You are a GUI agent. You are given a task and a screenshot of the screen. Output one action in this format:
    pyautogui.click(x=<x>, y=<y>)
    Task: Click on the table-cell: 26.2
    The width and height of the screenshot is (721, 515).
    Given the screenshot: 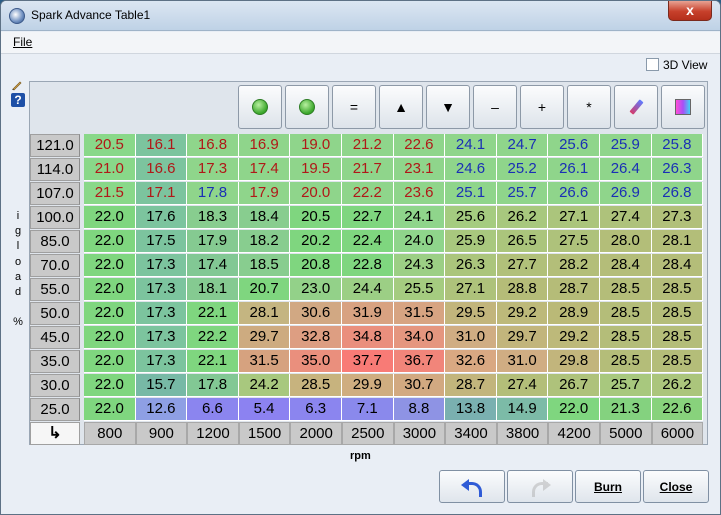 What is the action you would take?
    pyautogui.click(x=677, y=385)
    